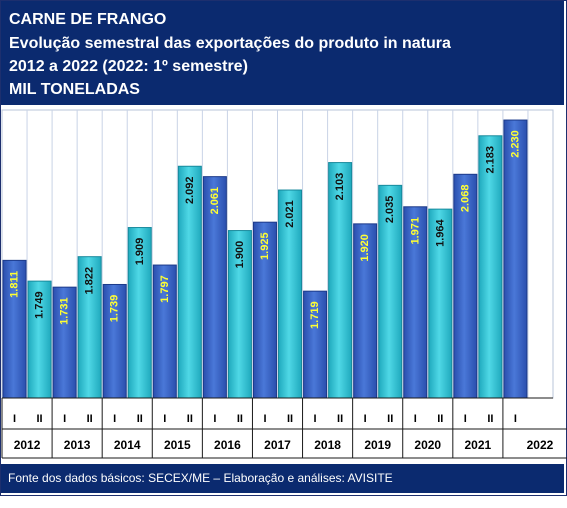 This screenshot has width=567, height=508. I want to click on bar-2021-ii: 2.183, so click(490, 267).